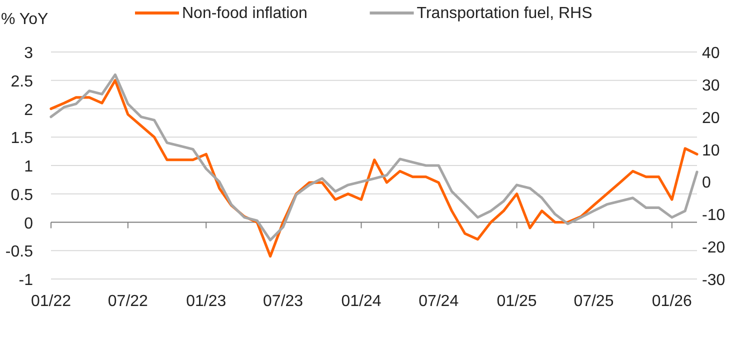 The image size is (744, 343). I want to click on x-tick-label: 07/23, so click(283, 301).